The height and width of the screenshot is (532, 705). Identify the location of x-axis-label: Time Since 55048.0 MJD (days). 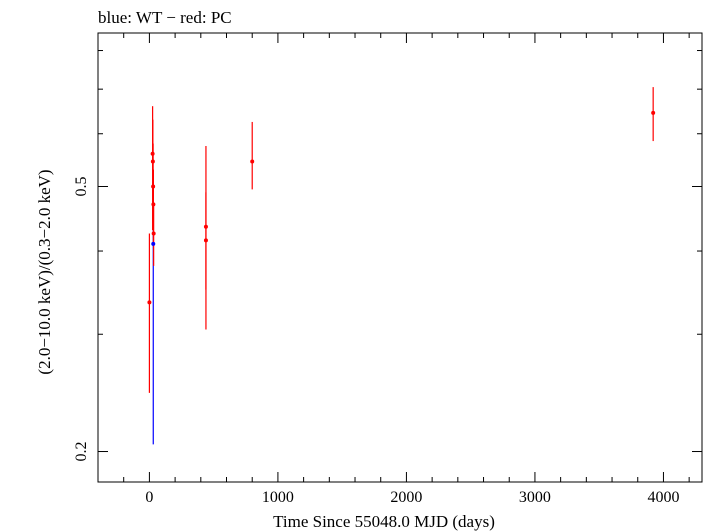
(384, 521).